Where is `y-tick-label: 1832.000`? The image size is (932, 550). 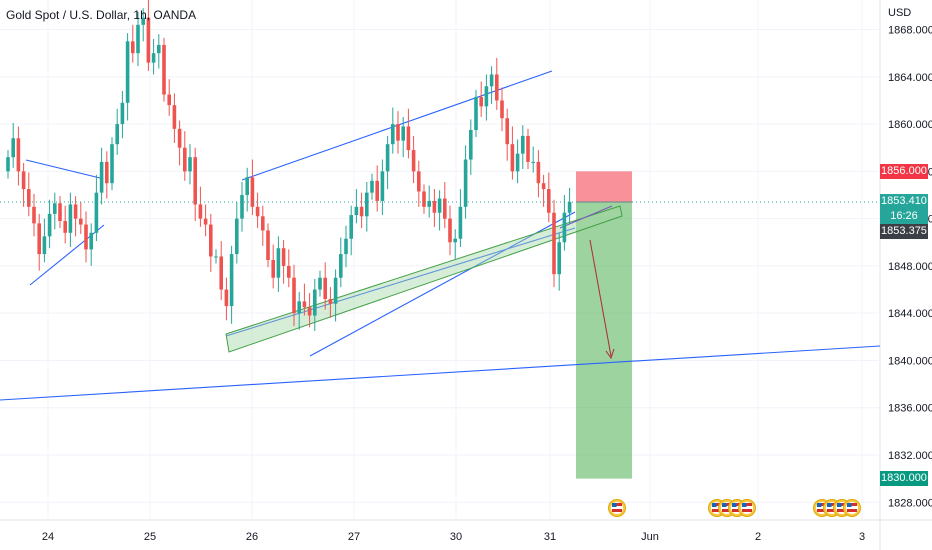 y-tick-label: 1832.000 is located at coordinates (910, 456).